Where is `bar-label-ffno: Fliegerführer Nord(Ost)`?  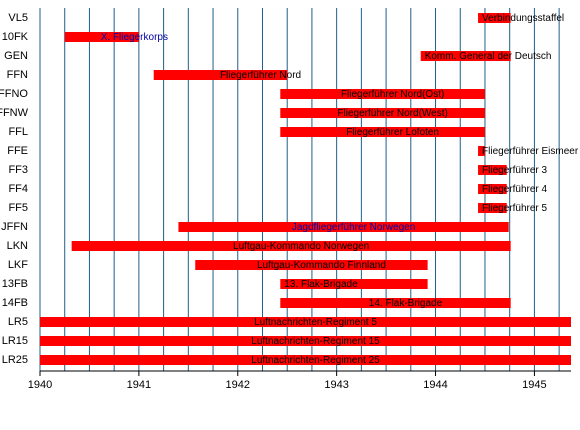 bar-label-ffno: Fliegerführer Nord(Ost) is located at coordinates (392, 94).